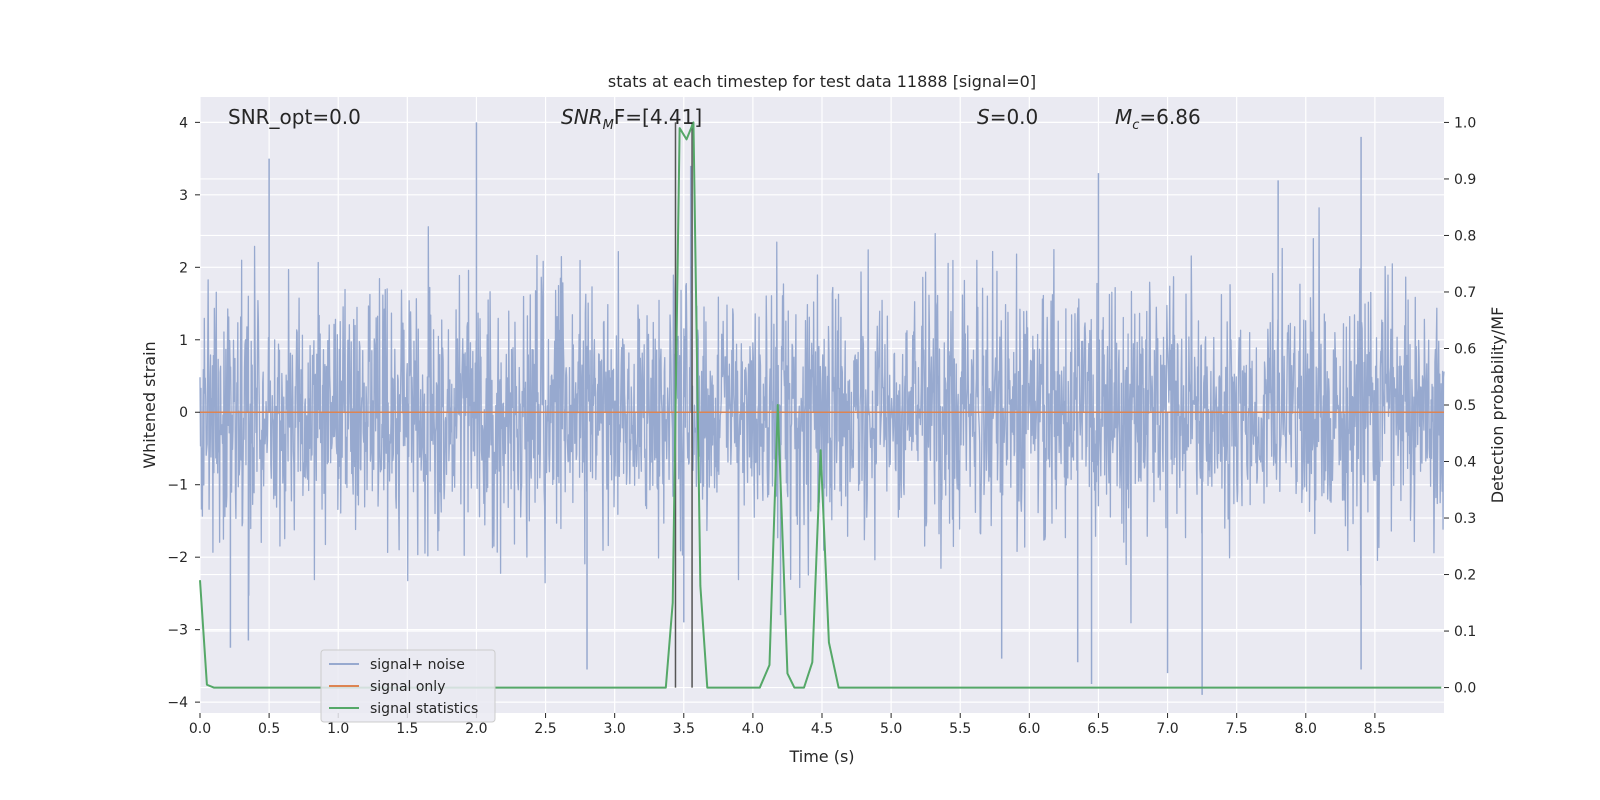 This screenshot has width=1600, height=800. Describe the element at coordinates (407, 729) in the screenshot. I see `x-tick-label: 1.5` at that location.